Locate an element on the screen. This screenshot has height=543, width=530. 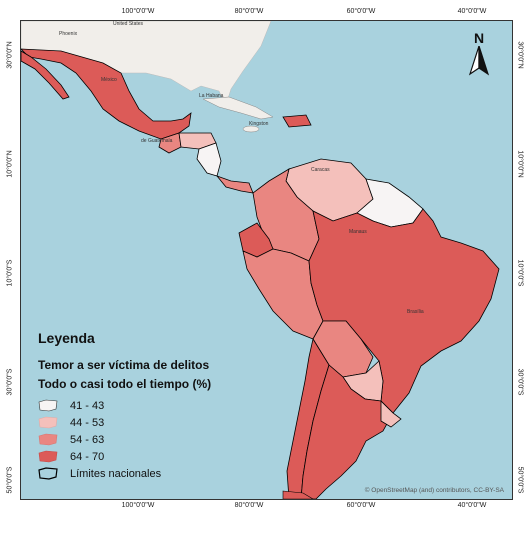
label-guatemala: de Guatemala is located at coordinates (157, 141).